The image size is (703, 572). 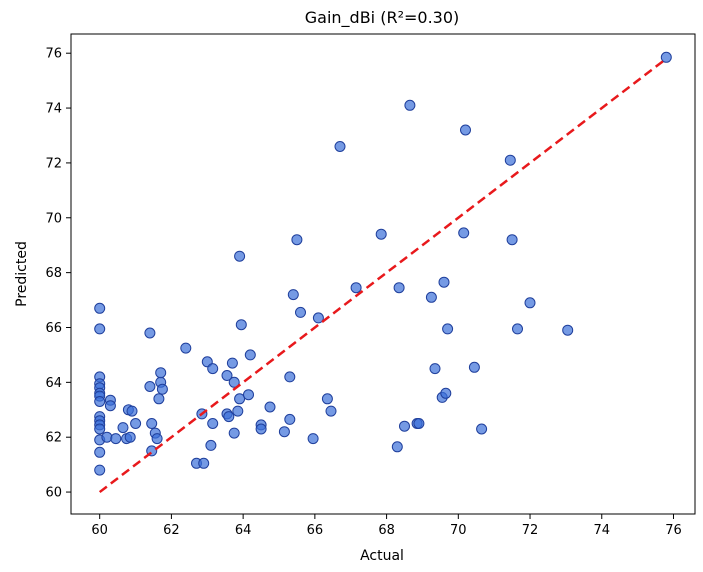 I want to click on x-tick-label: 62, so click(x=171, y=530).